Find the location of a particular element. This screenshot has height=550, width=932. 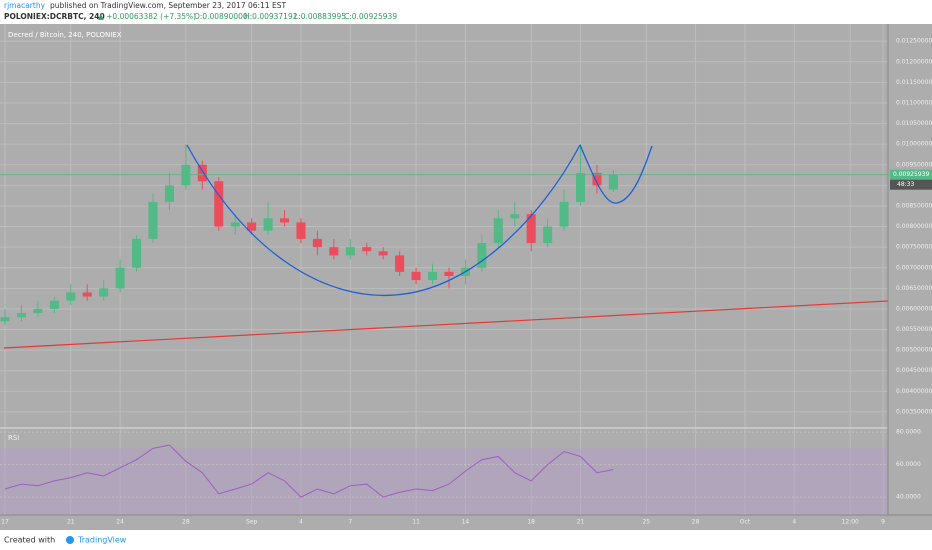

x-tick-label: 25 is located at coordinates (646, 522).